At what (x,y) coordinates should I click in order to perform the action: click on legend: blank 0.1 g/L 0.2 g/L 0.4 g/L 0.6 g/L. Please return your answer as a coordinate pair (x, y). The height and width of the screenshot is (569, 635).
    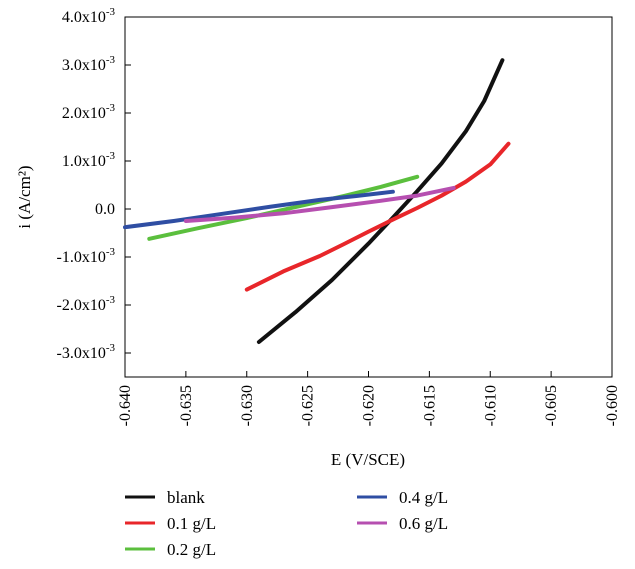
    Looking at the image, I should click on (286, 523).